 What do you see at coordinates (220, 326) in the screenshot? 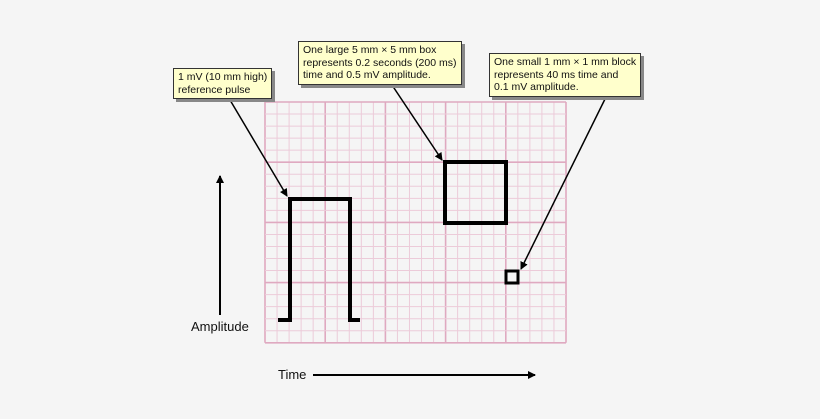
I see `amplitude-label: Amplitude` at bounding box center [220, 326].